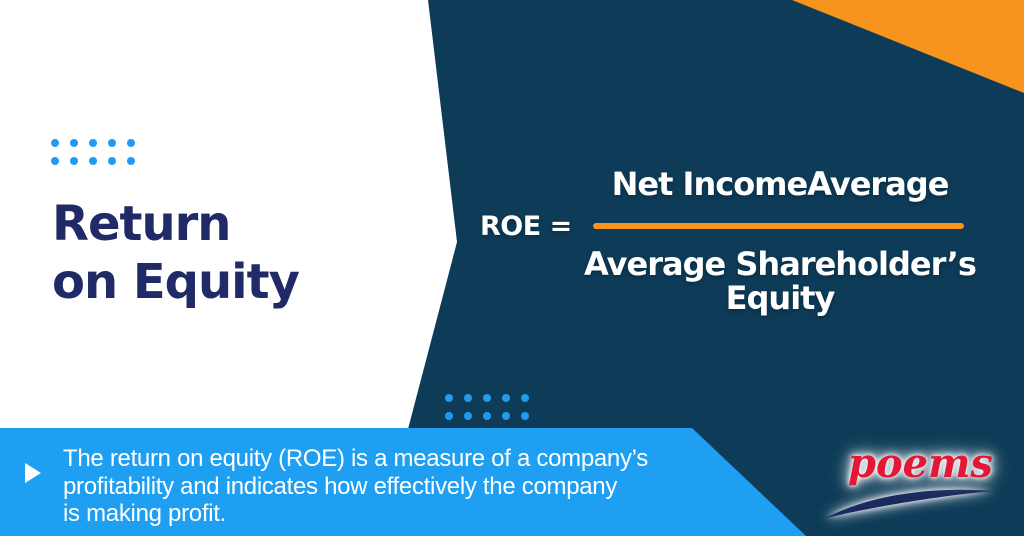 This screenshot has width=1024, height=536. Describe the element at coordinates (910, 503) in the screenshot. I see `poems-logo-swoosh-icon` at that location.